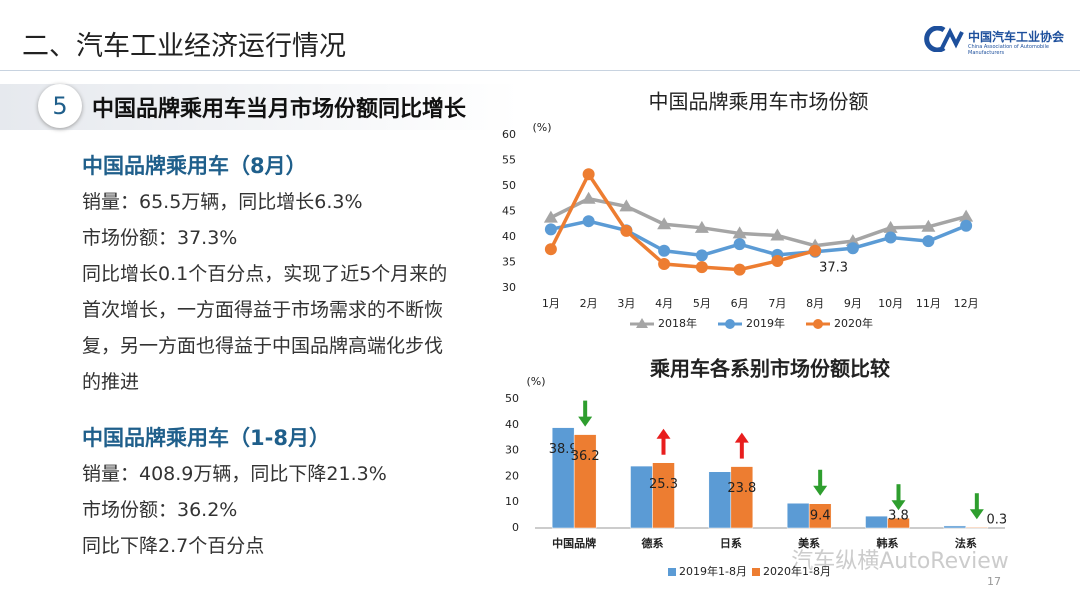 This screenshot has height=608, width=1080. Describe the element at coordinates (996, 520) in the screenshot. I see `data-label: 0.3` at that location.